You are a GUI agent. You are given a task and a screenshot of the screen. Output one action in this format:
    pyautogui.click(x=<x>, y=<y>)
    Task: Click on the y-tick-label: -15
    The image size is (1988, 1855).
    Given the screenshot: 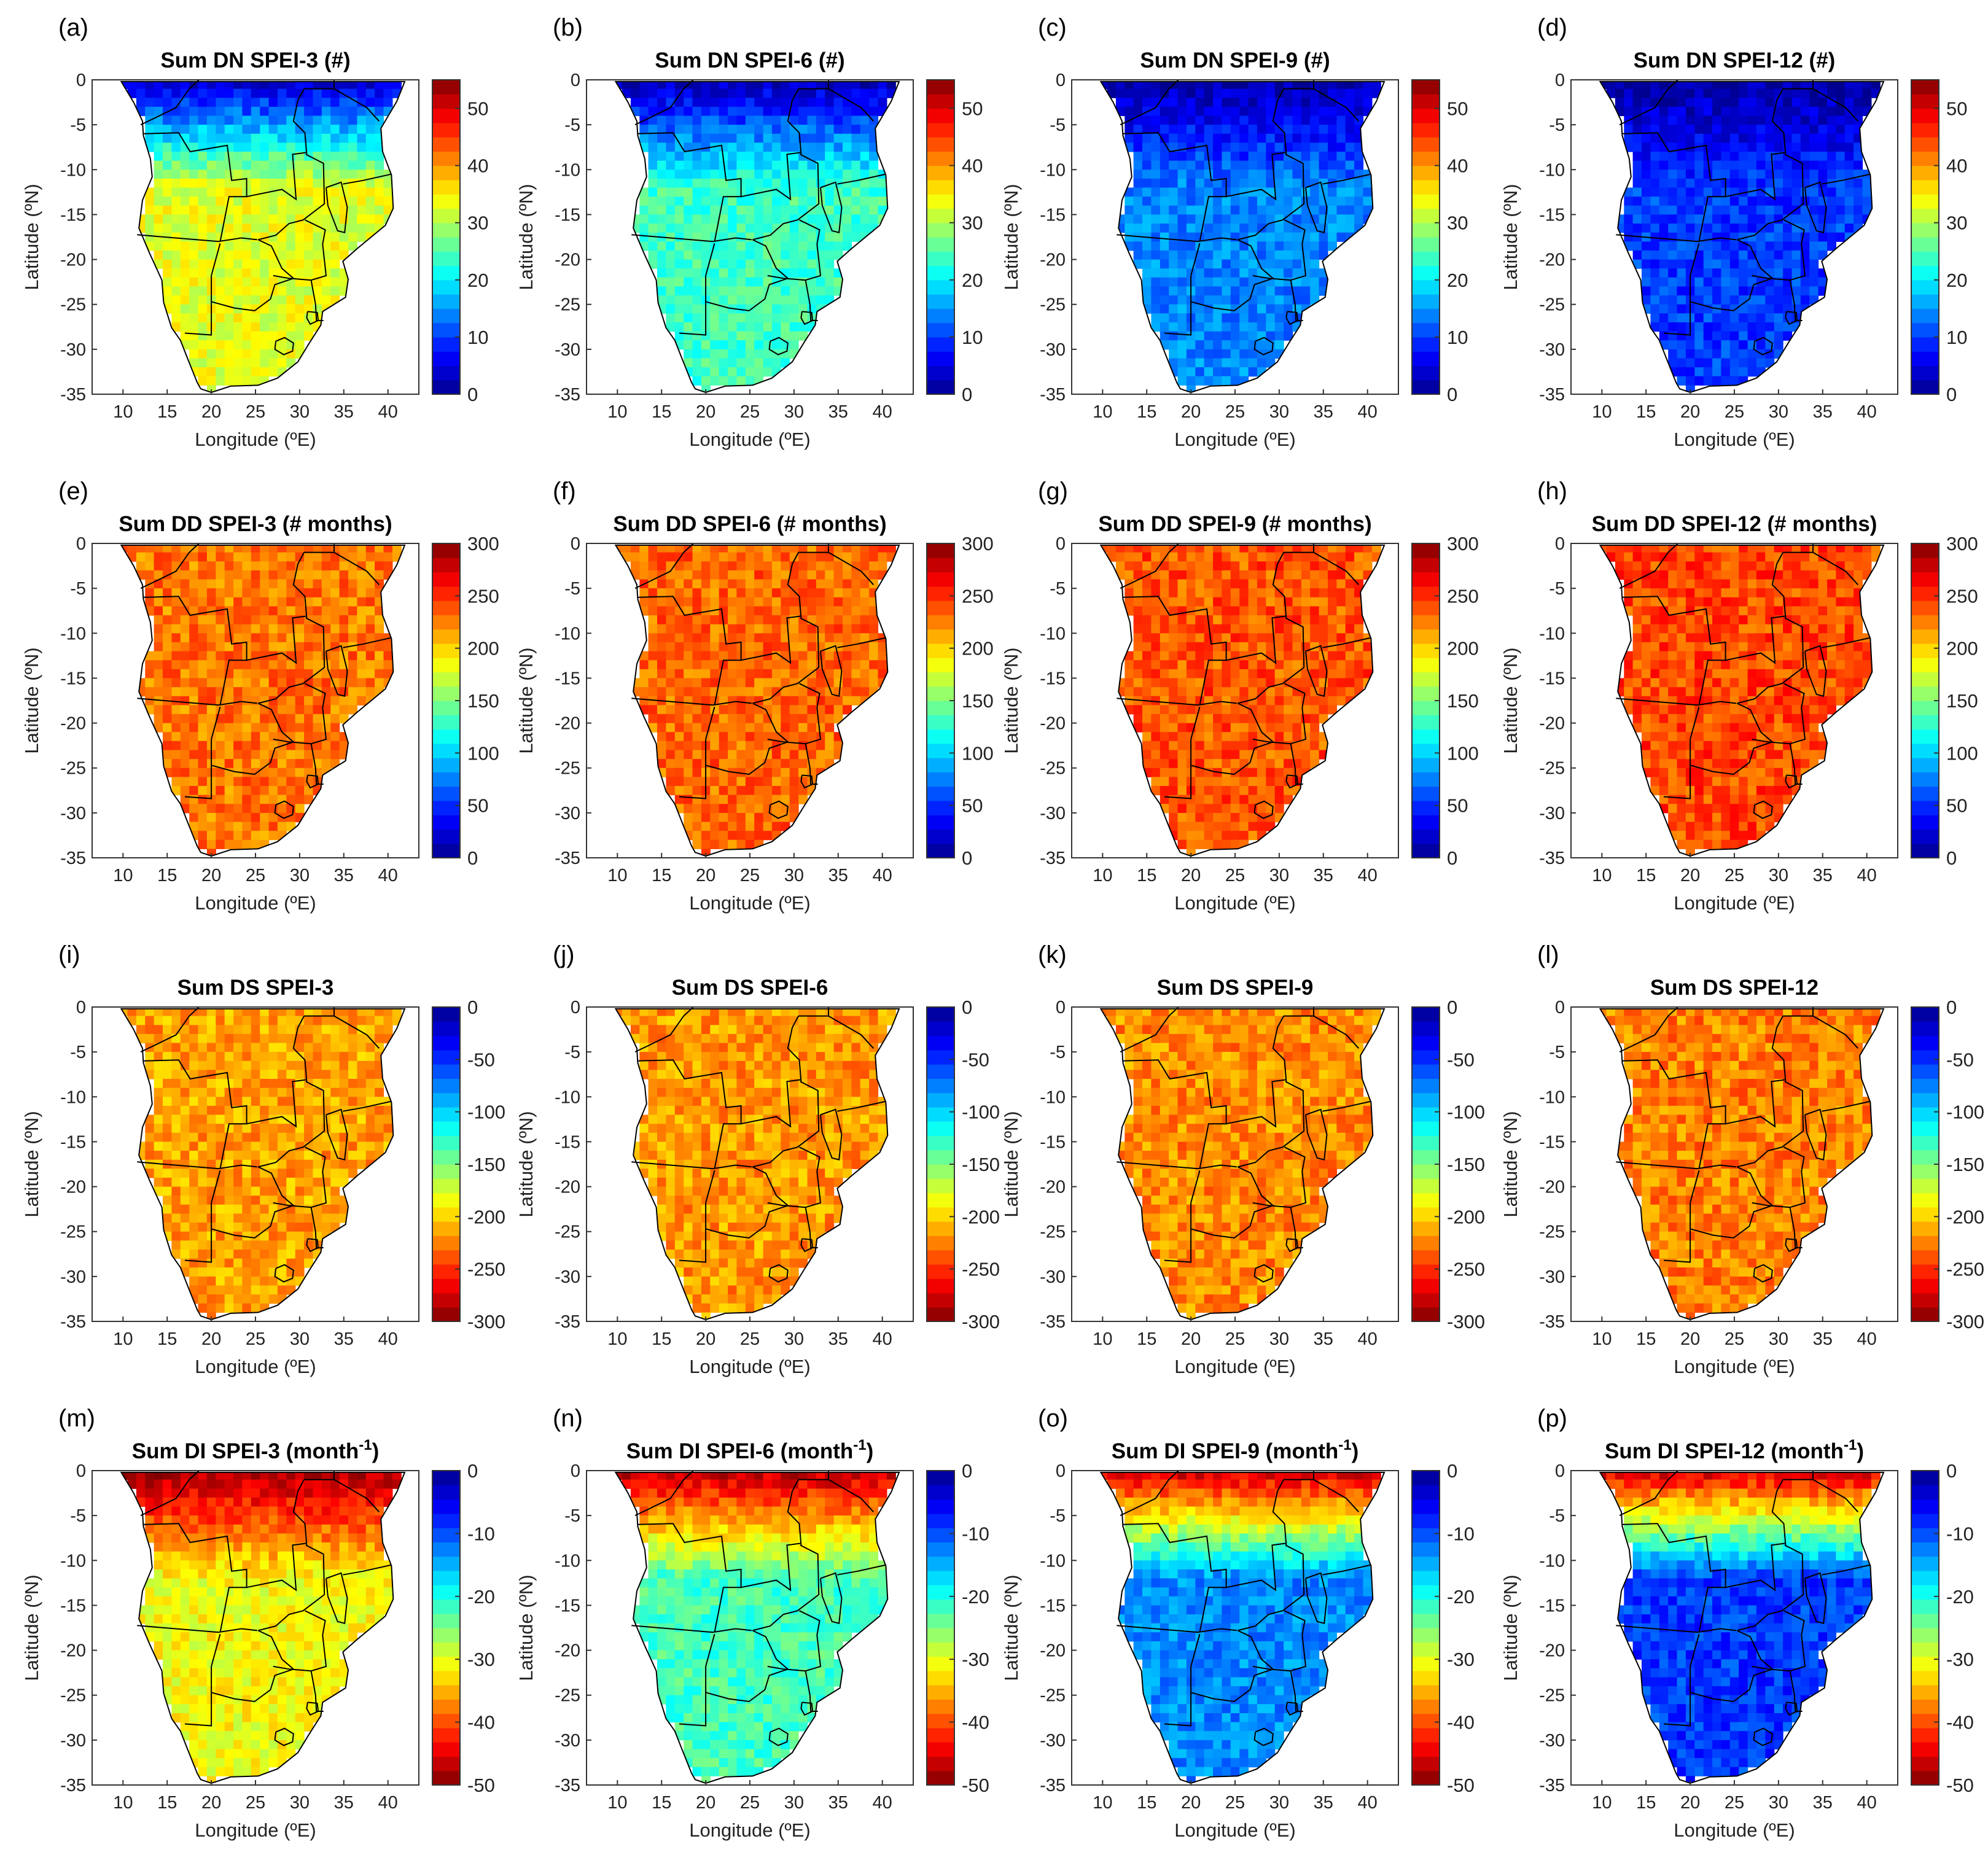 What is the action you would take?
    pyautogui.click(x=73, y=215)
    